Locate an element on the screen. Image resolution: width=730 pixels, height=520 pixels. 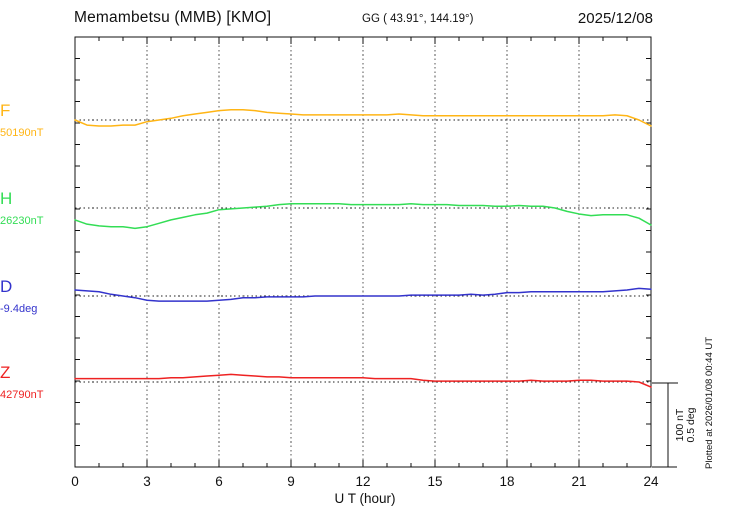
channel-f-label: F is located at coordinates (5, 110).